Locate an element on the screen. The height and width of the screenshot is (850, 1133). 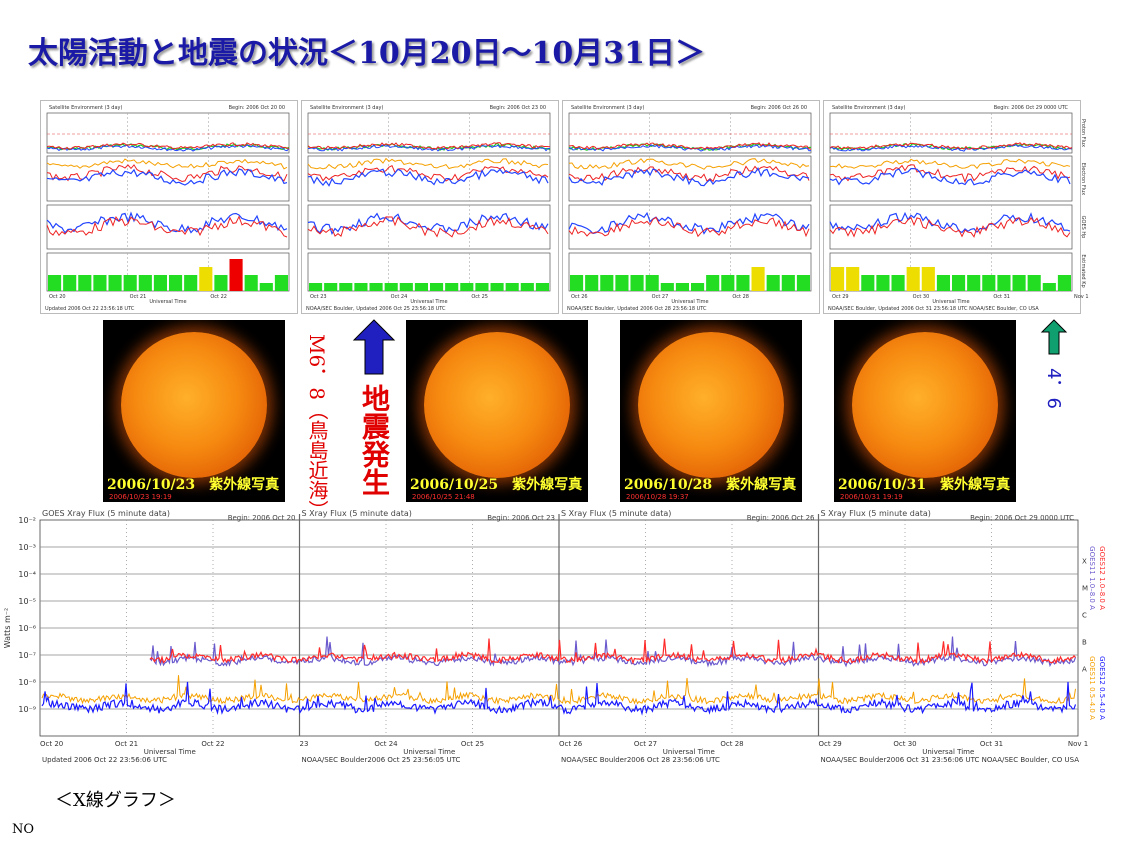
xray-panel-header: S Xray Flux (5 minute data) is located at coordinates (876, 513).